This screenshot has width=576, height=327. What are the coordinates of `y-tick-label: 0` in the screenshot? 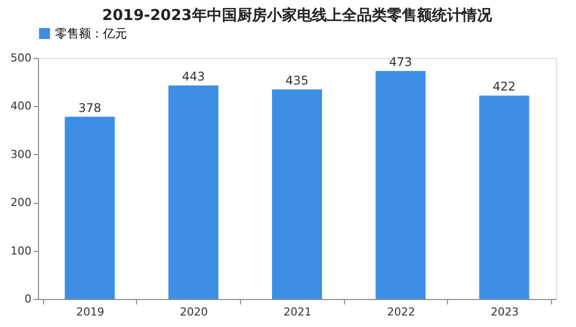 It's located at (28, 299).